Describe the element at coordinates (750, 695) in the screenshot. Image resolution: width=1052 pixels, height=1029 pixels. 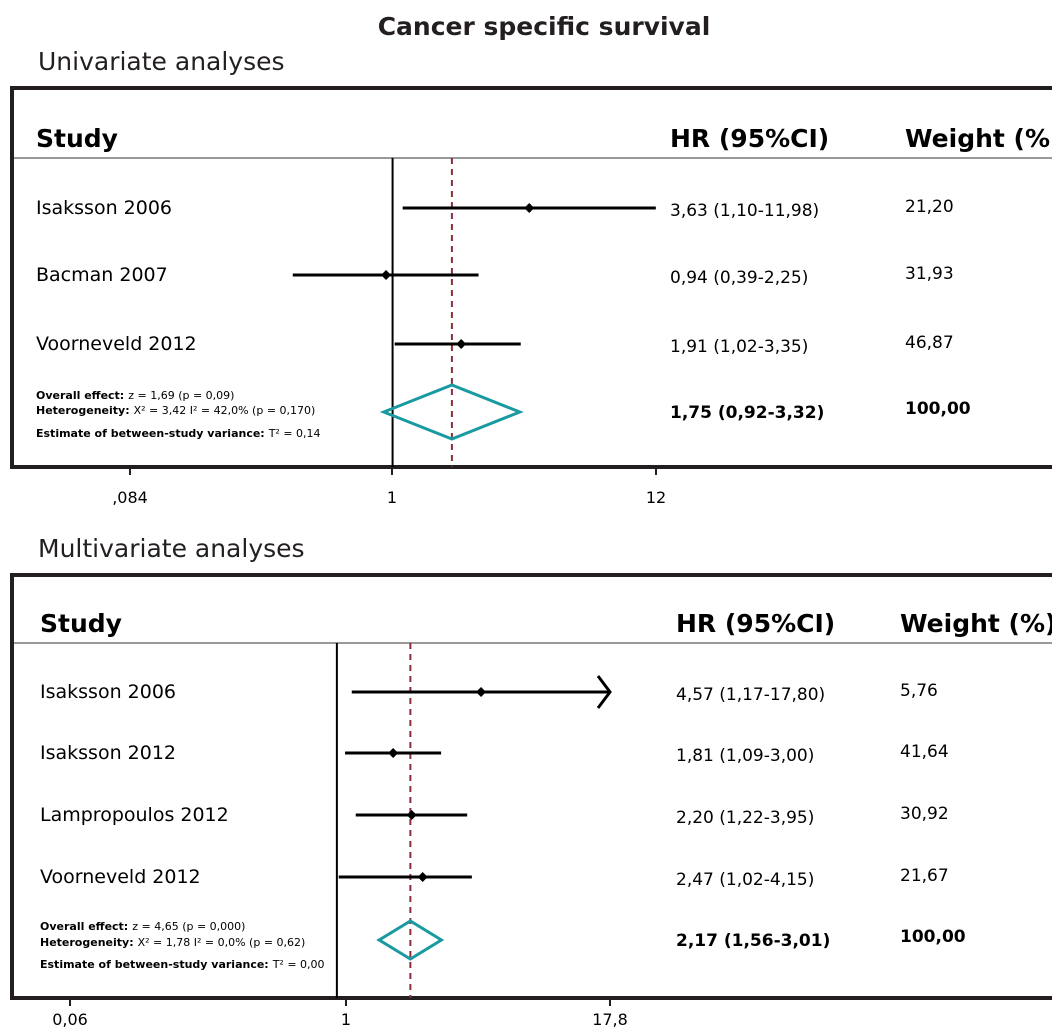
I see `hr-value: 4,57 (1,17-17,80)` at that location.